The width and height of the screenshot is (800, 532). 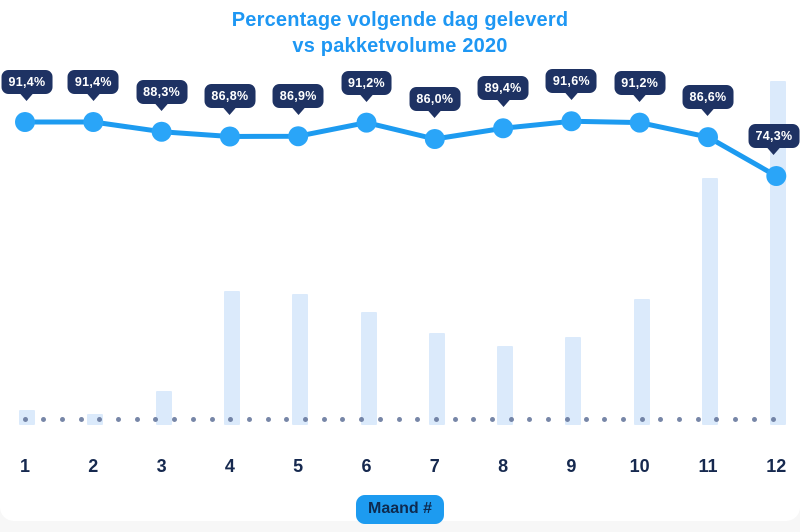 What do you see at coordinates (774, 135) in the screenshot?
I see `value-badge-month-12: 74,3%` at bounding box center [774, 135].